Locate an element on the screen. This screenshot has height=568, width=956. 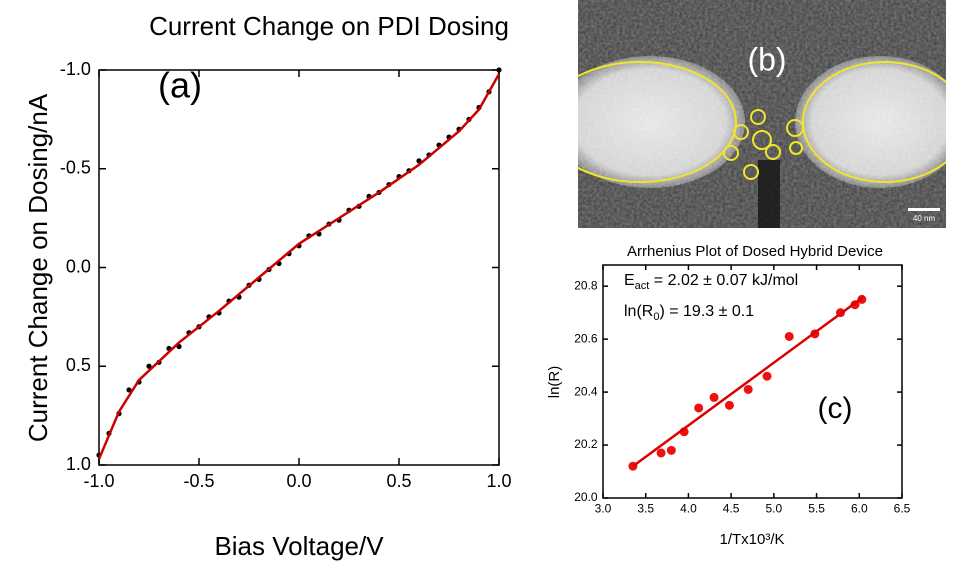
plot-frame is located at coordinates (752, 381).